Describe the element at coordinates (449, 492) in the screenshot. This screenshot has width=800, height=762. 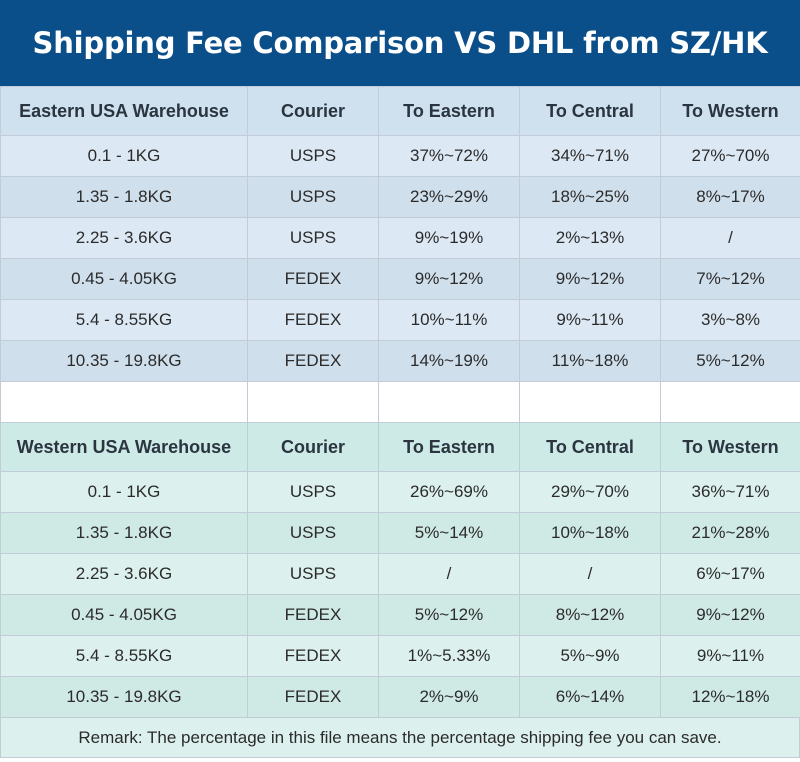
I see `to-eastern-cell: 26%~69%` at that location.